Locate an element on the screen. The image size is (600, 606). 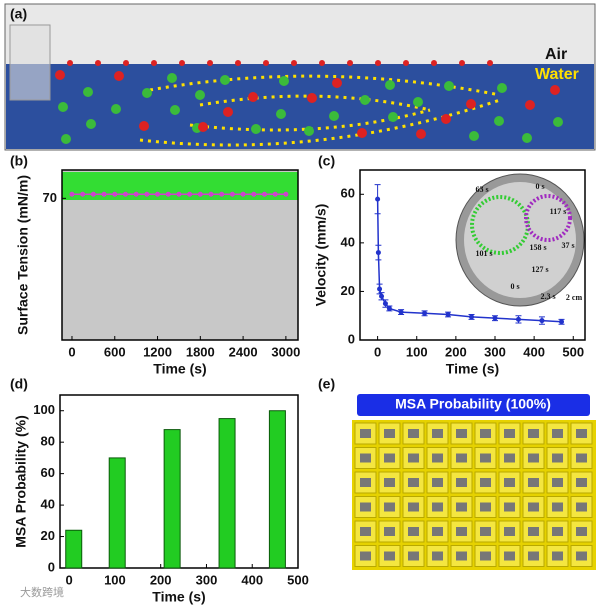
x-tick-label: 200 is located at coordinates (161, 579).